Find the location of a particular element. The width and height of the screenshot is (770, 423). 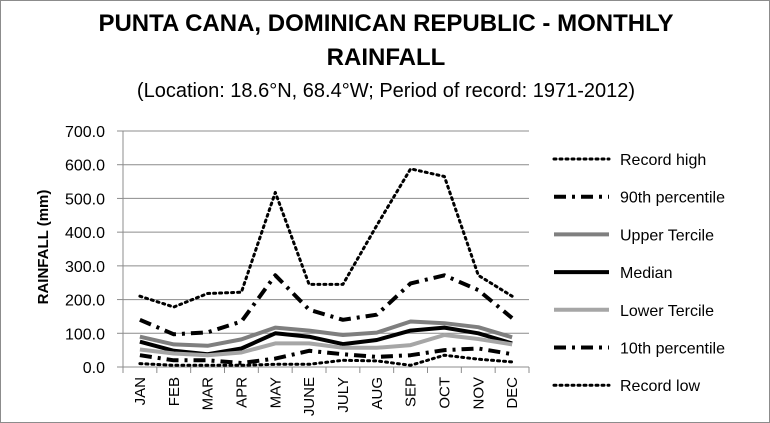

x-tick-label: NOV is located at coordinates (478, 393).